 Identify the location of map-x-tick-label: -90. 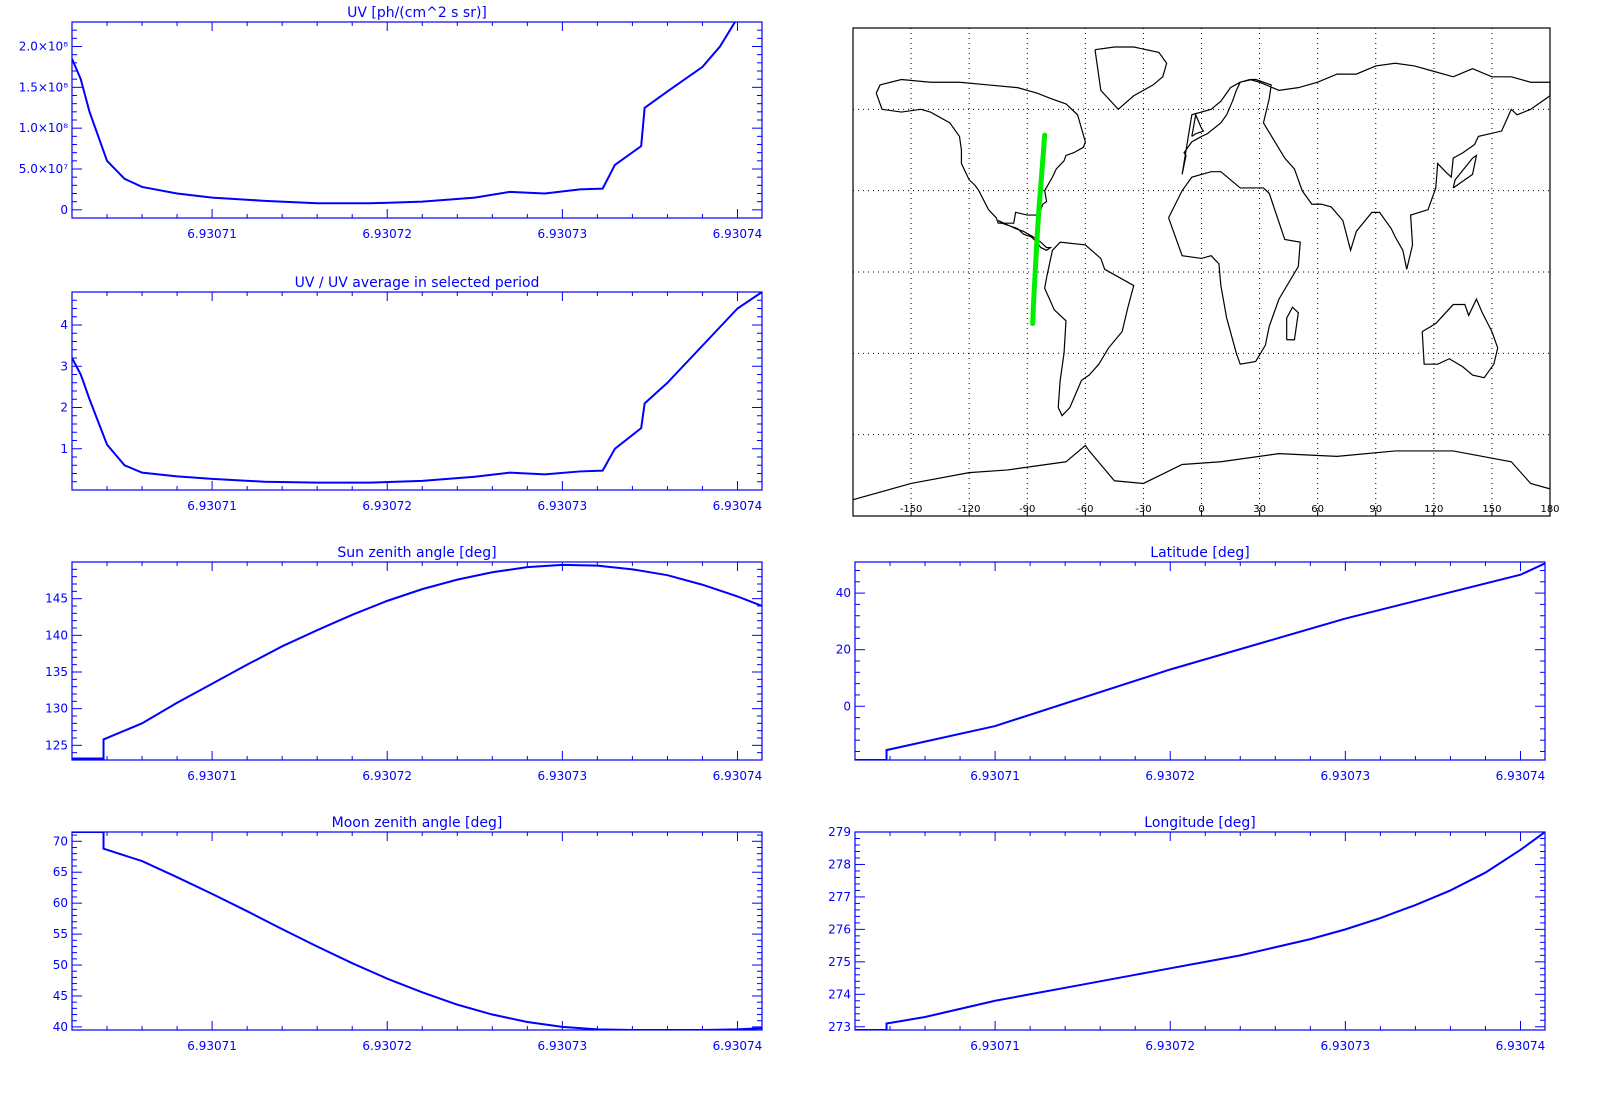
(1027, 509).